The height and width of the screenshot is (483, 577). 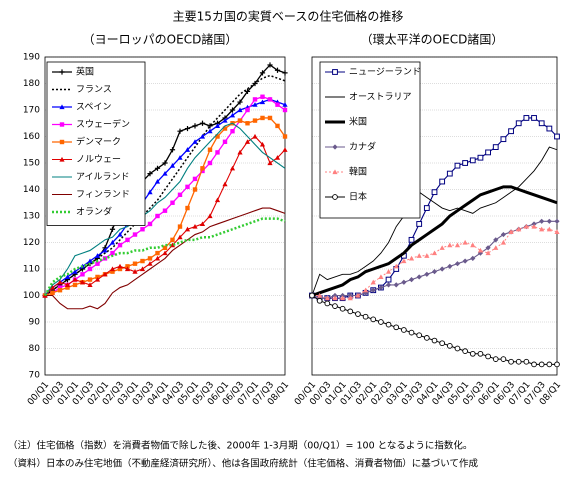 What do you see at coordinates (31, 84) in the screenshot?
I see `y-tick-label: 180` at bounding box center [31, 84].